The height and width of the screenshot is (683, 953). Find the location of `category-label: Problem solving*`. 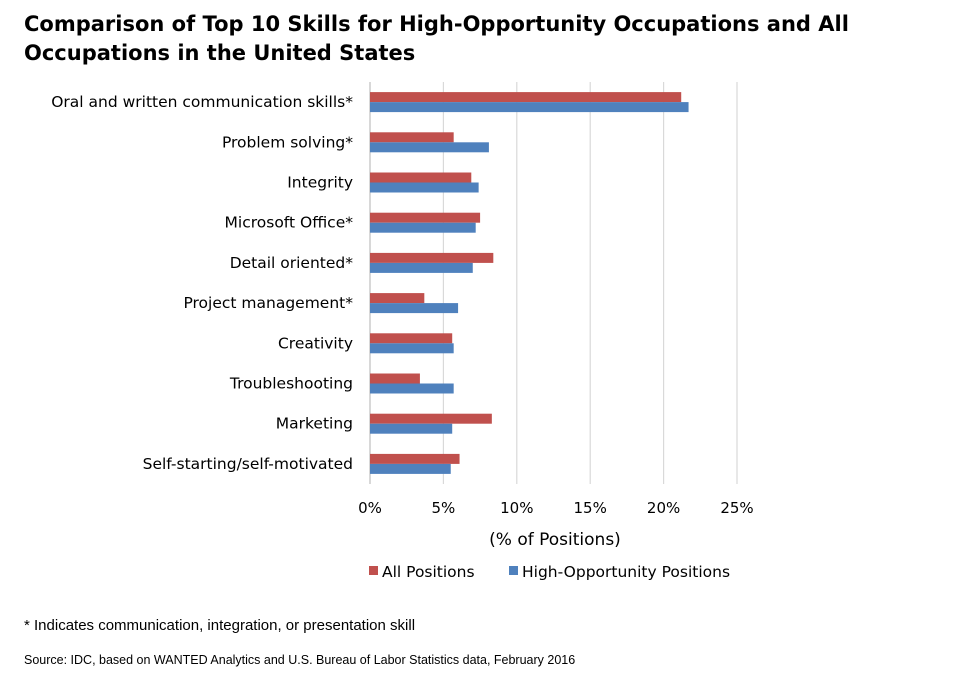

category-label: Problem solving* is located at coordinates (287, 142).